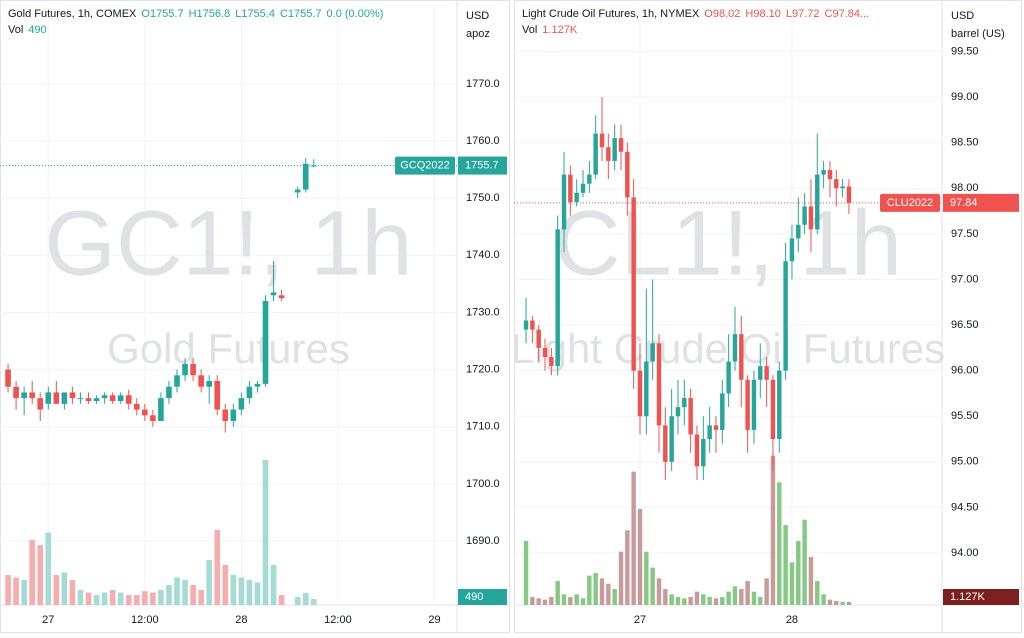  I want to click on y-tick-label: 97.50, so click(965, 234).